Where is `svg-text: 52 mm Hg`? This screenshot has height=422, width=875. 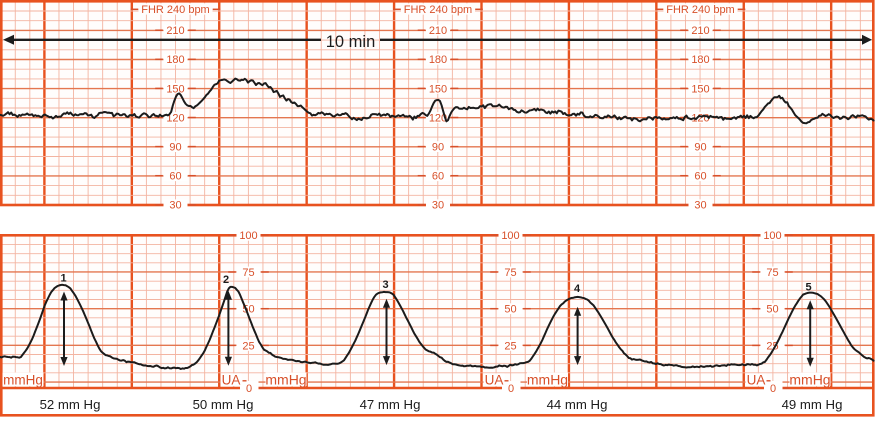
svg-text: 52 mm Hg is located at coordinates (70, 404).